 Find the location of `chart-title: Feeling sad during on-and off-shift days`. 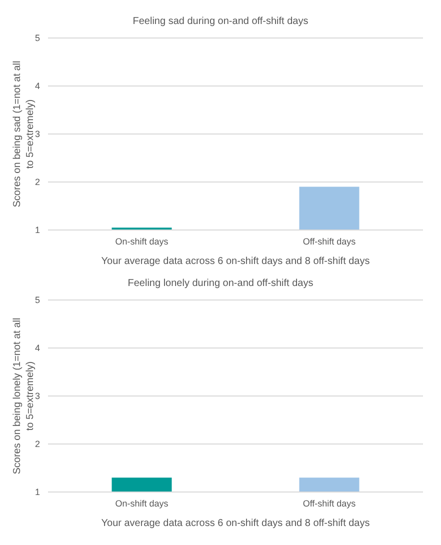

chart-title: Feeling sad during on-and off-shift days is located at coordinates (221, 22).